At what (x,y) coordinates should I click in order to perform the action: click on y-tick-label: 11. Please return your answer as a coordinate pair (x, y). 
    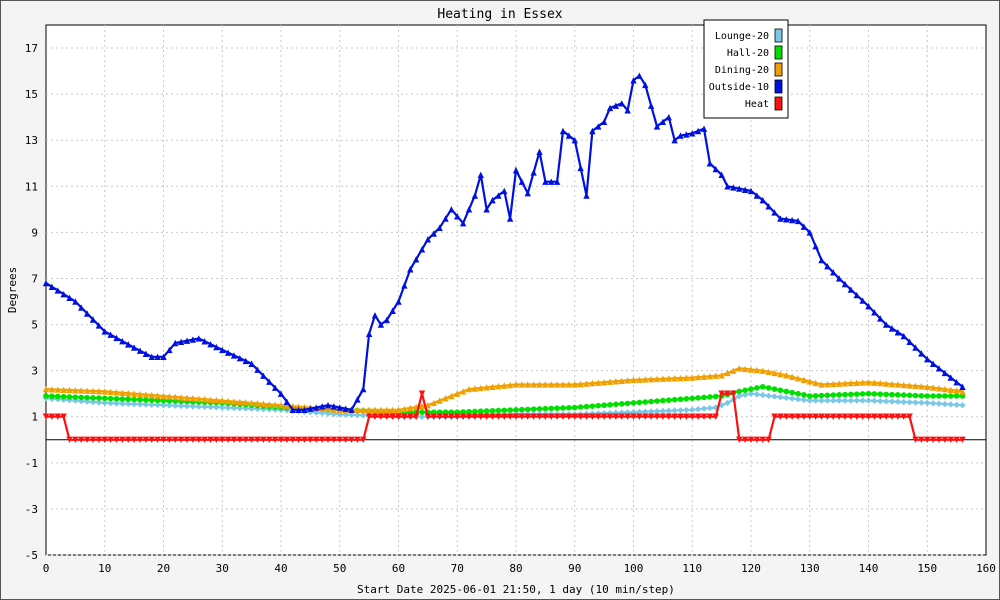
    Looking at the image, I should click on (31, 186).